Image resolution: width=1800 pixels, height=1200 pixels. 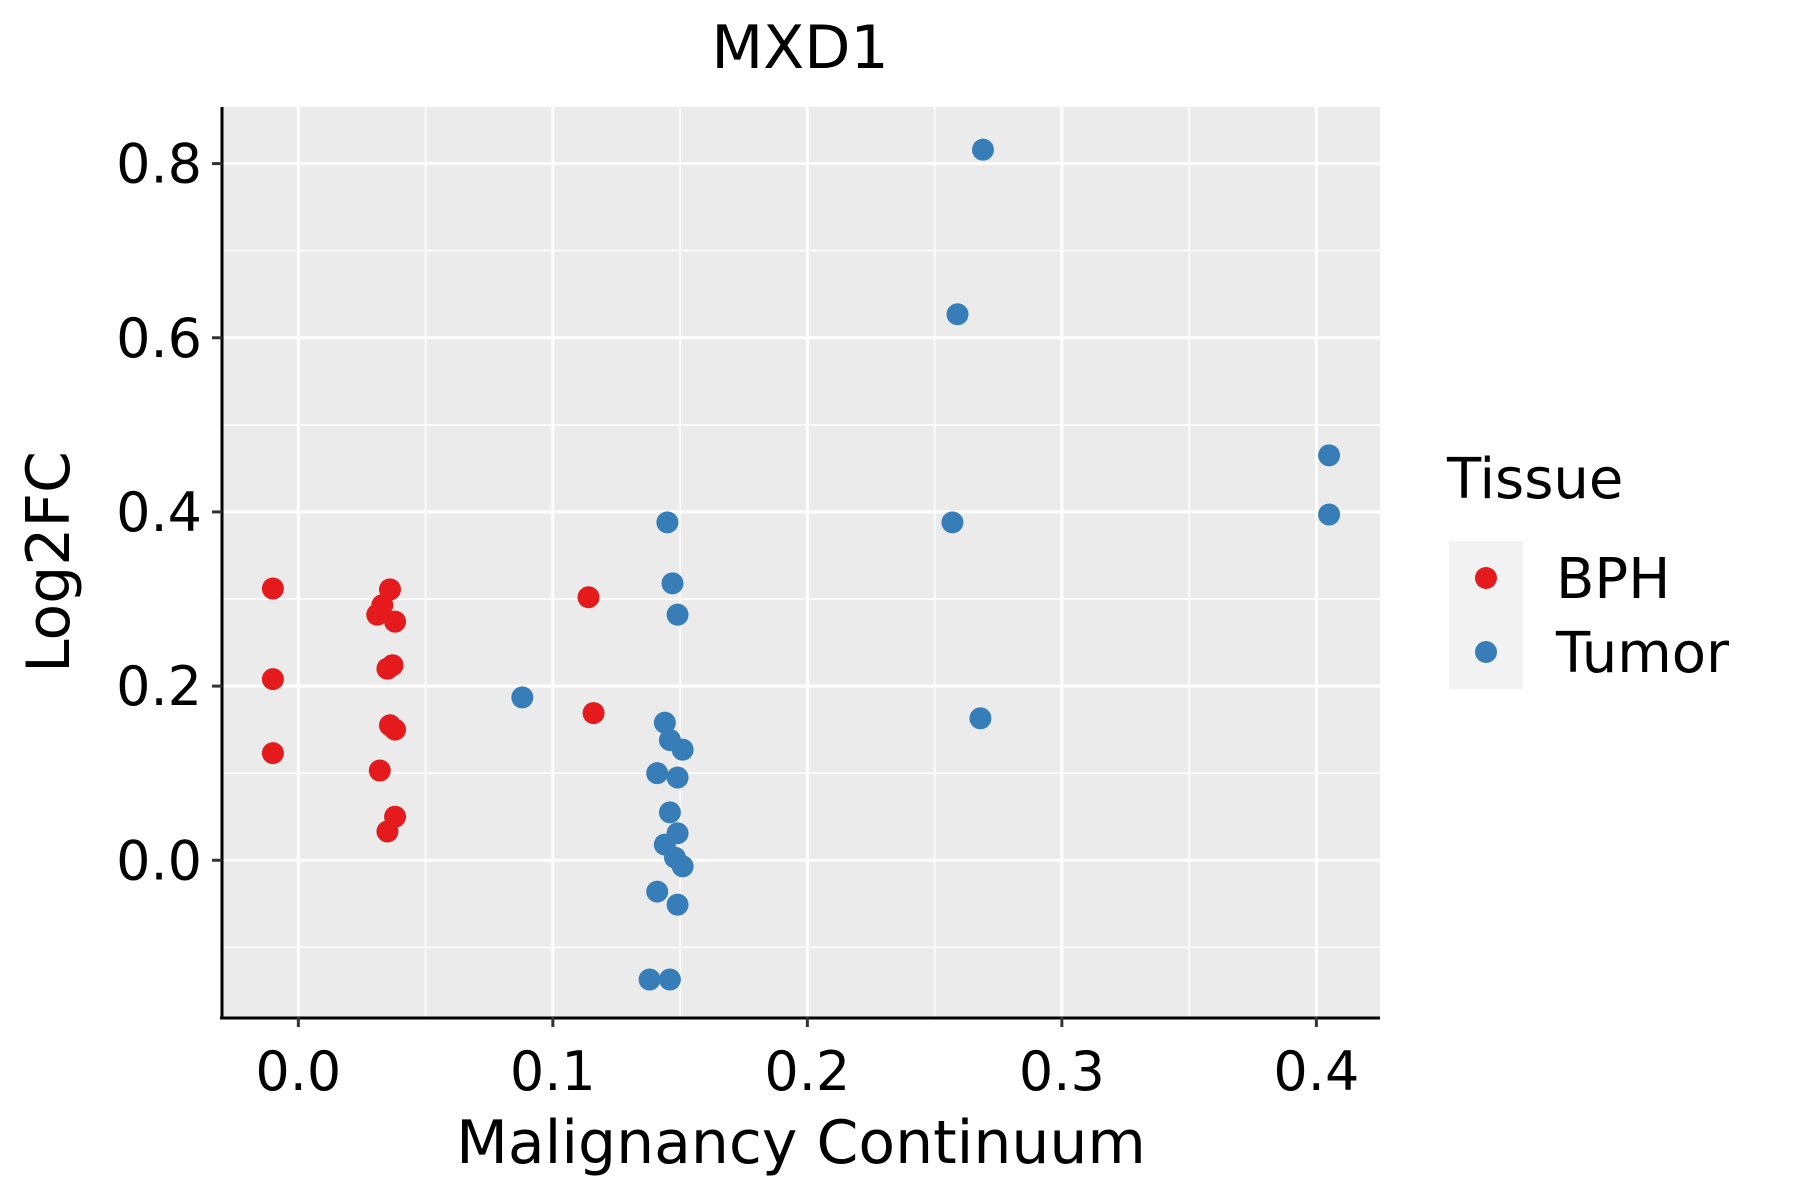 What do you see at coordinates (49, 562) in the screenshot?
I see `y-axis-title: Log2FC` at bounding box center [49, 562].